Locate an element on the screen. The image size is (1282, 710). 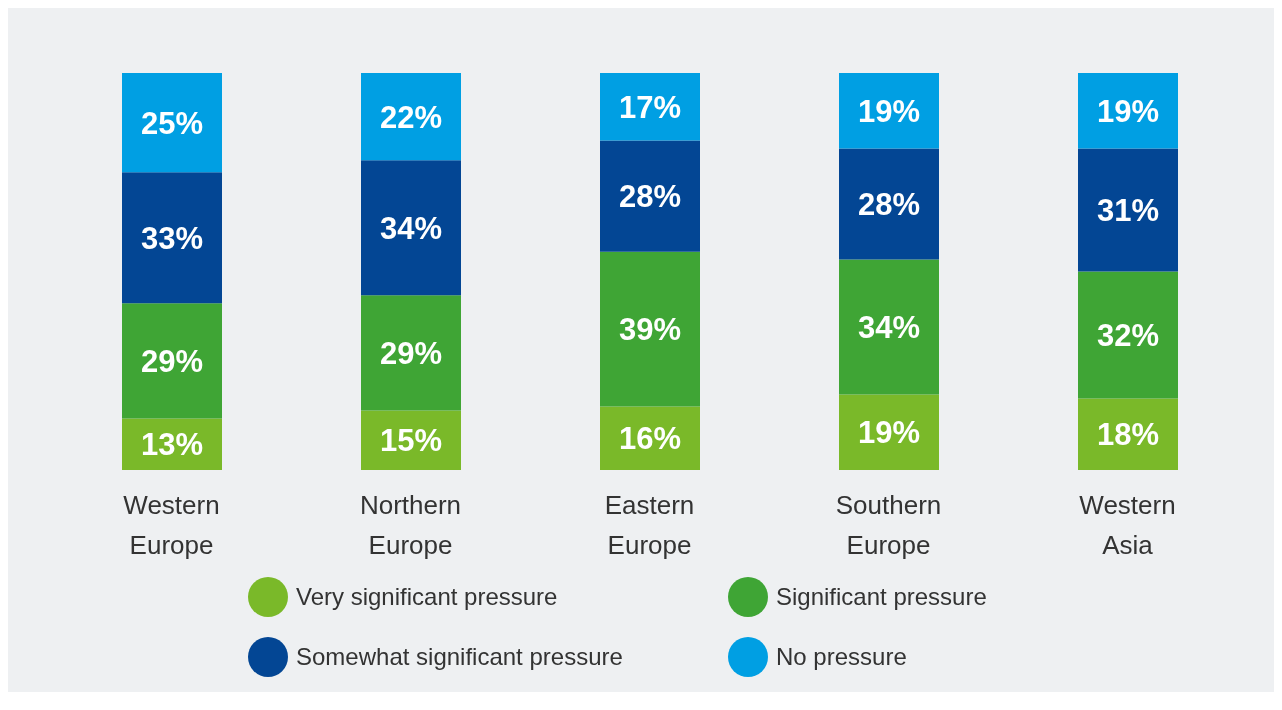
data-label: 32% is located at coordinates (1128, 336).